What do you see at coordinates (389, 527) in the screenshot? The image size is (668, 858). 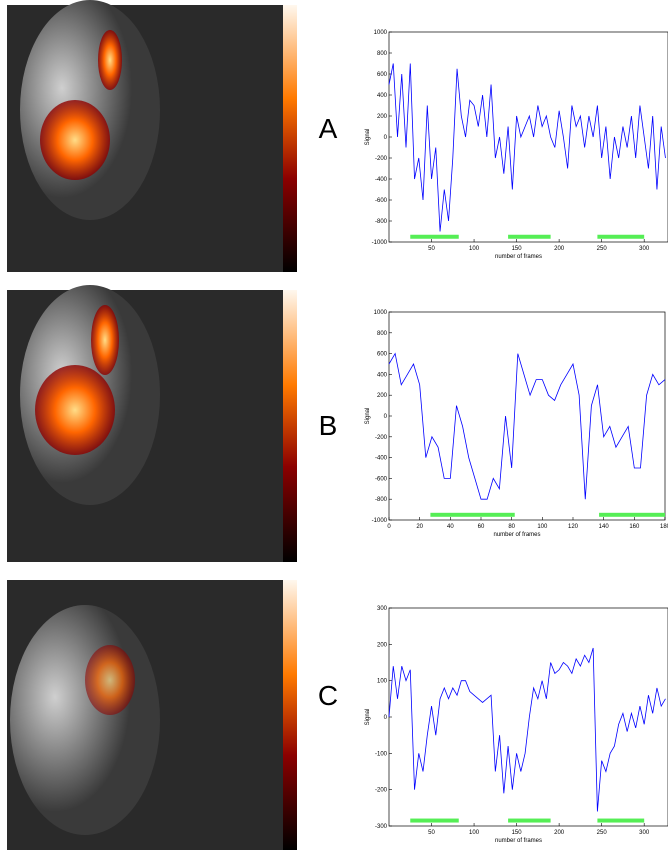 I see `x-tick-label: 0` at bounding box center [389, 527].